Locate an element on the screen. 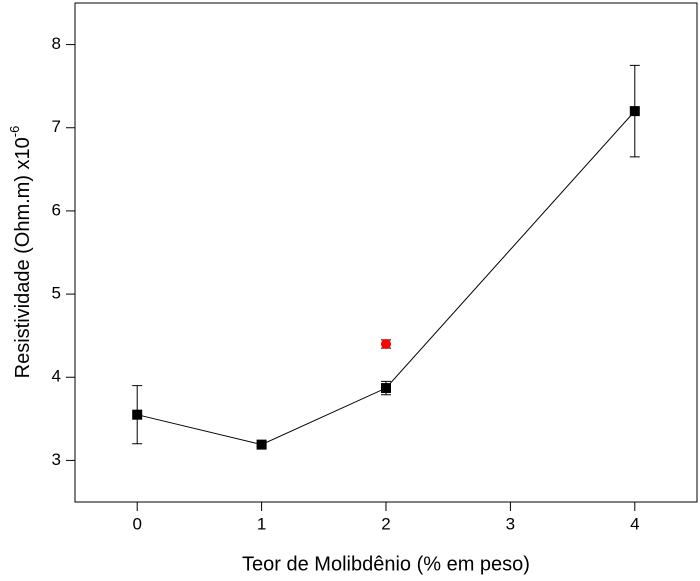 This screenshot has height=581, width=700. y-tick-label: 7 is located at coordinates (56, 126).